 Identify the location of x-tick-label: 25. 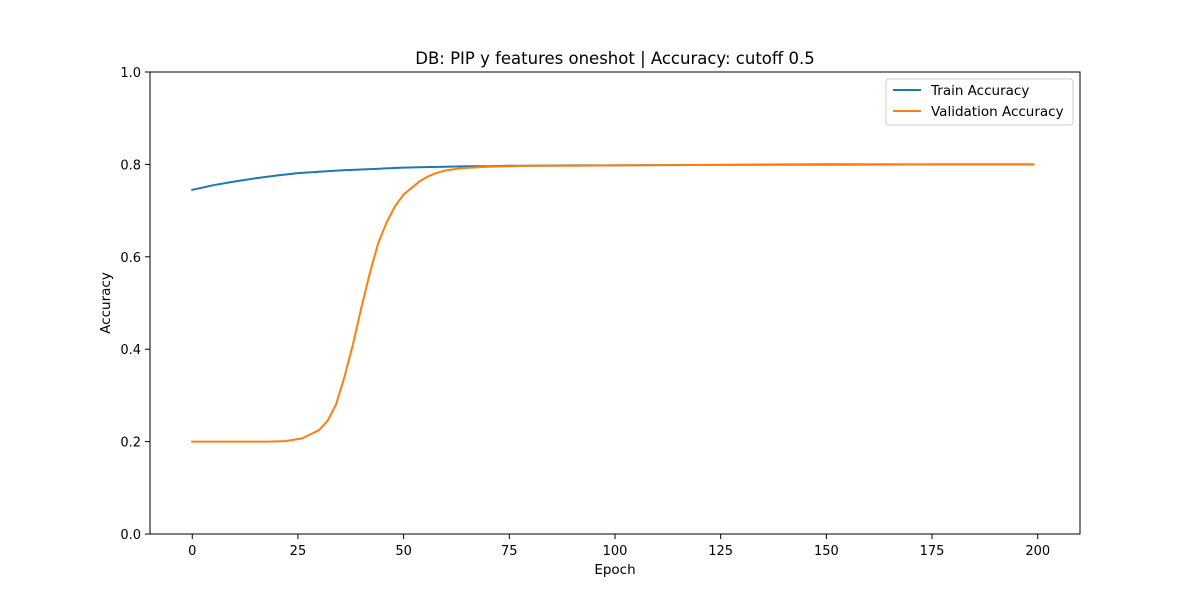
(298, 551).